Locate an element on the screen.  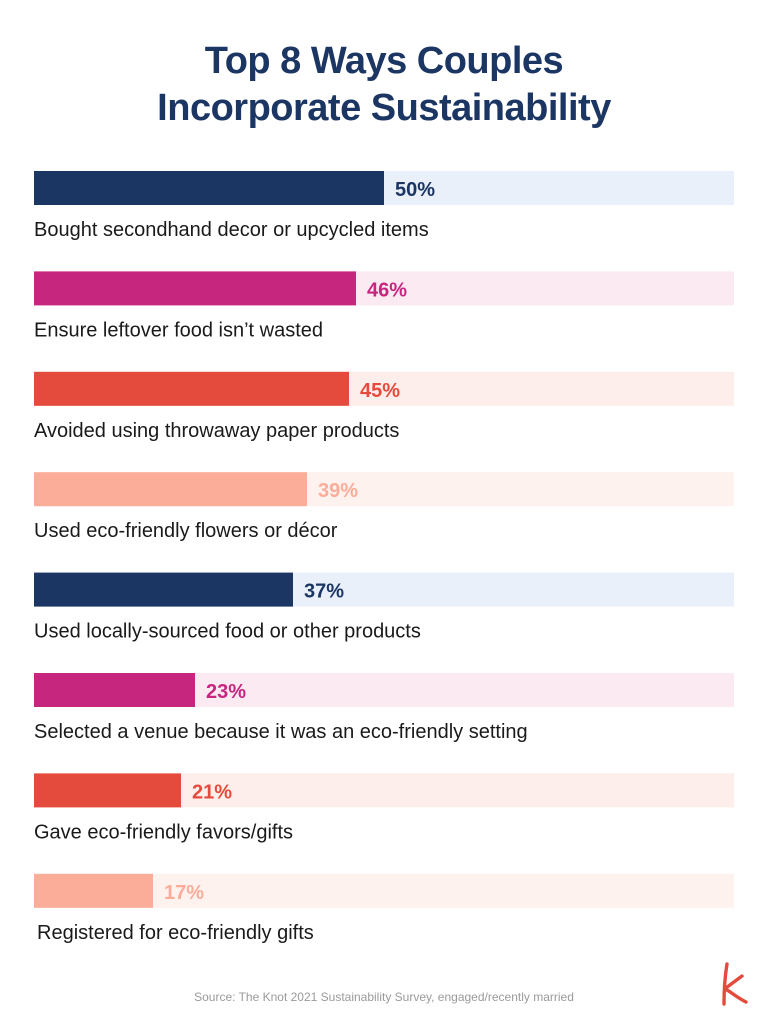
category-label: Used eco-friendly flowers or décor is located at coordinates (186, 531).